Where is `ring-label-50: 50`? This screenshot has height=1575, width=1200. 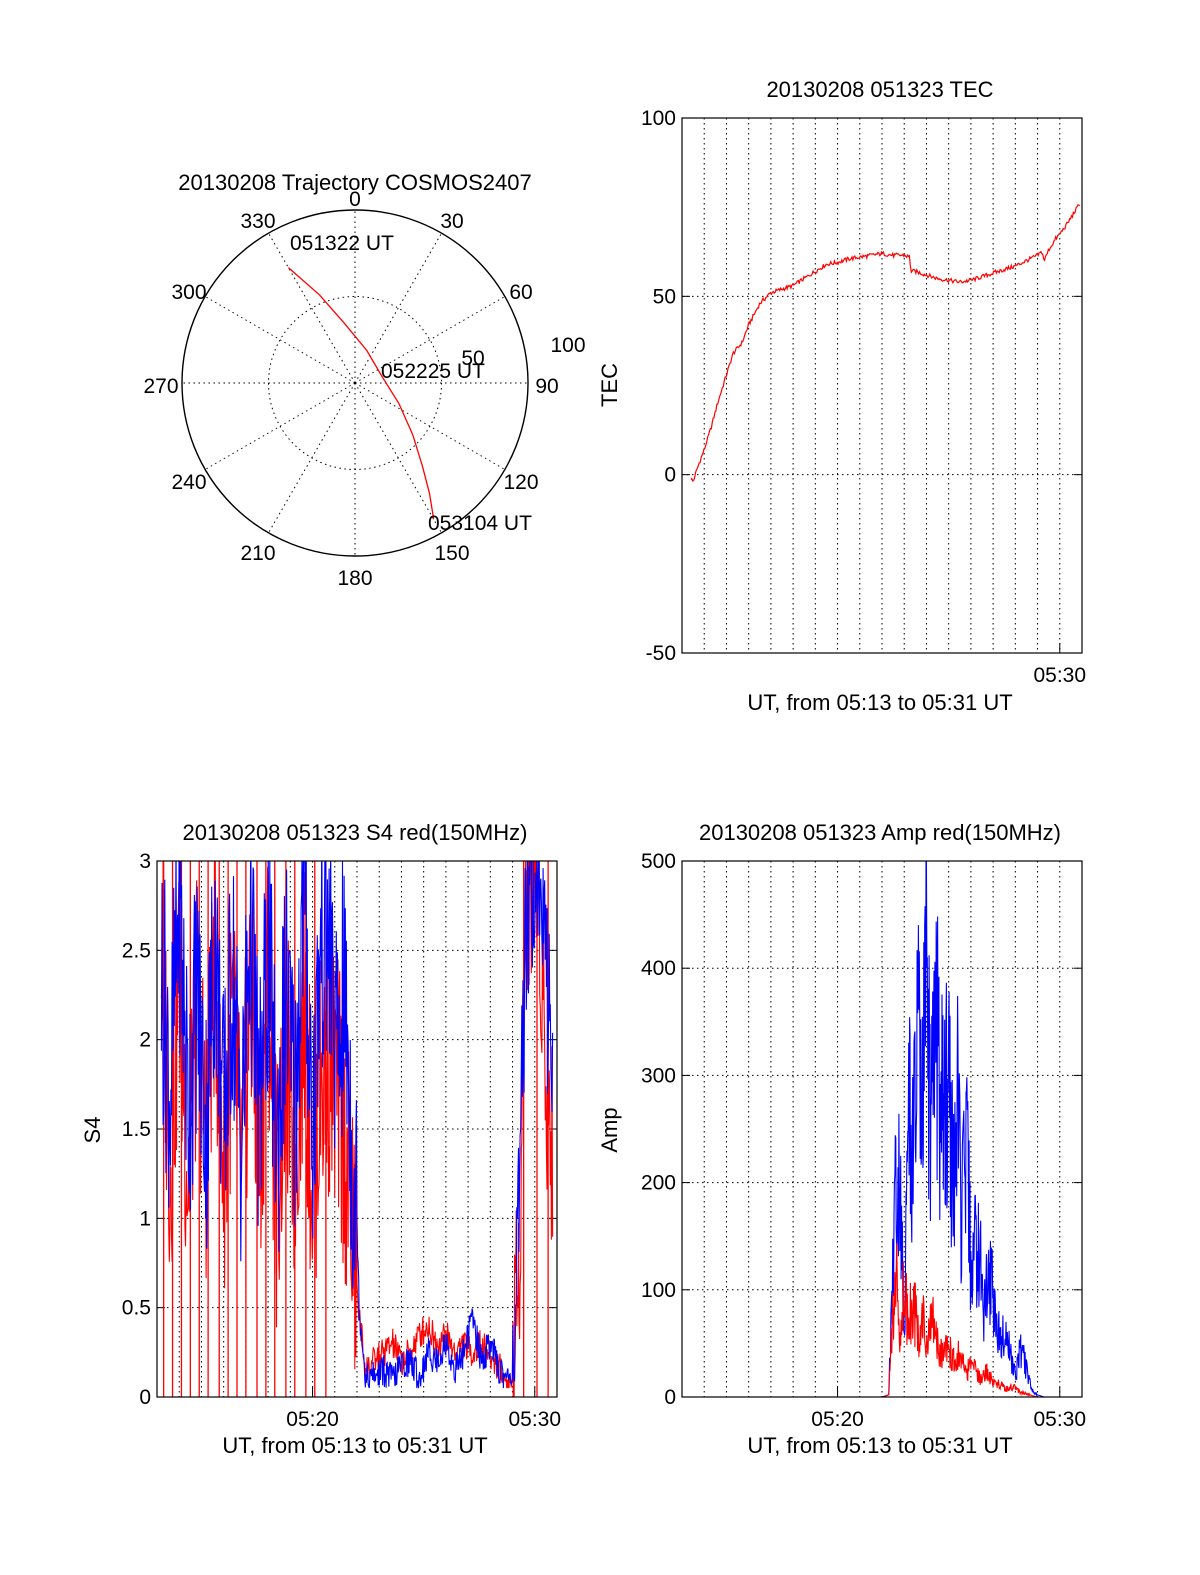 ring-label-50: 50 is located at coordinates (472, 358).